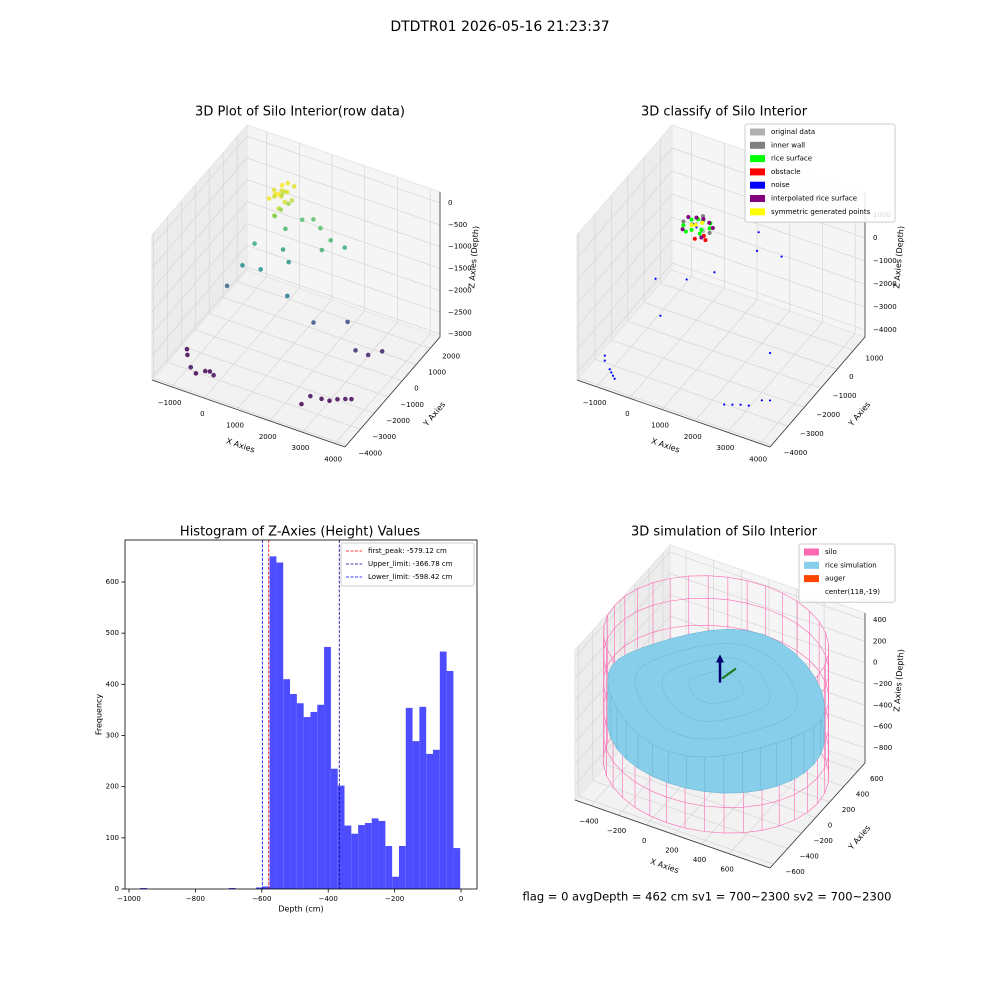 This screenshot has height=1000, width=1000. I want to click on z-tick-label: −4000, so click(885, 330).